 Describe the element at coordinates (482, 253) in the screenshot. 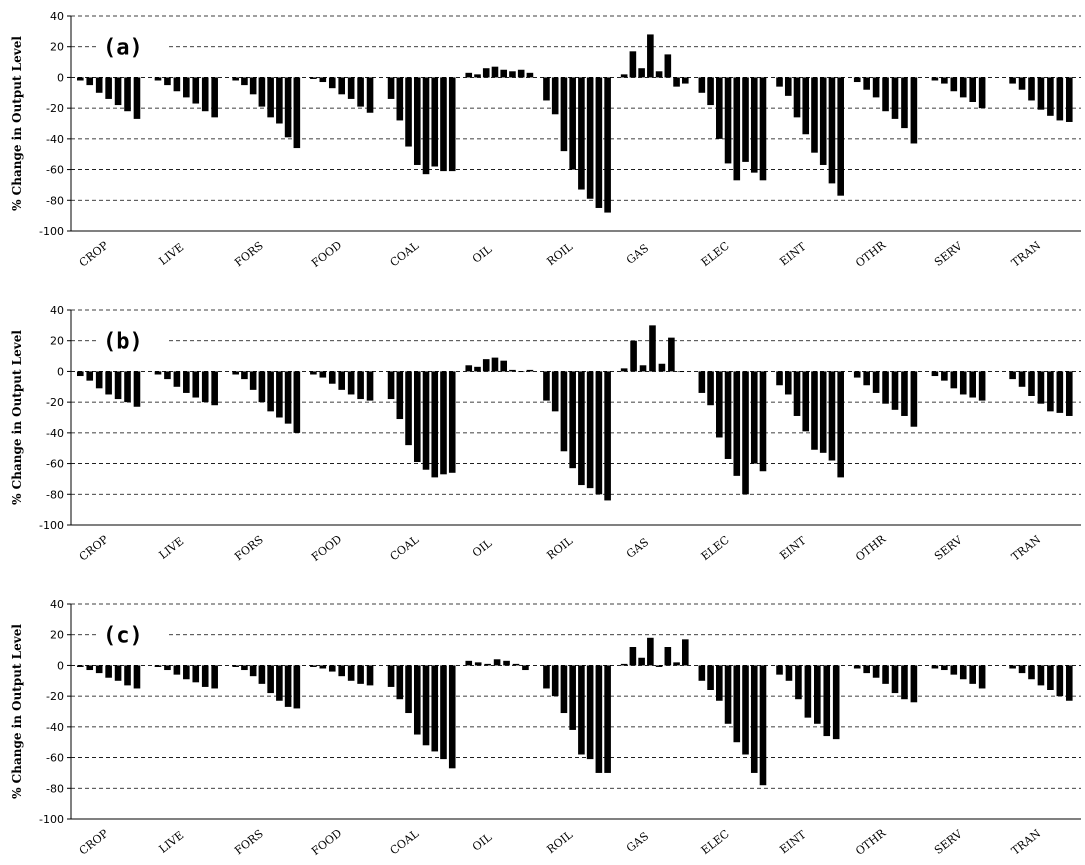

I see `category-label: OIL` at that location.